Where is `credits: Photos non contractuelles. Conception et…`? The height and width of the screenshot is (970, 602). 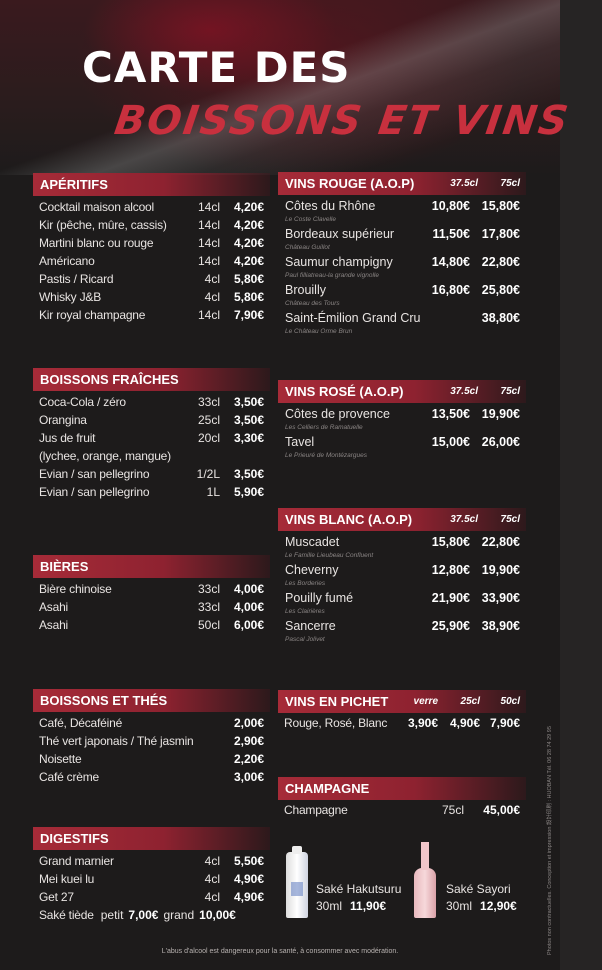
credits: Photos non contractuelles. Conception et… is located at coordinates (550, 840).